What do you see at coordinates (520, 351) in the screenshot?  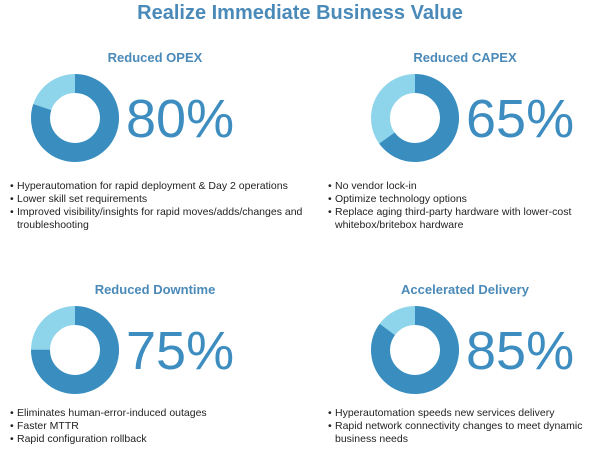 I see `percent-label: 85%` at bounding box center [520, 351].